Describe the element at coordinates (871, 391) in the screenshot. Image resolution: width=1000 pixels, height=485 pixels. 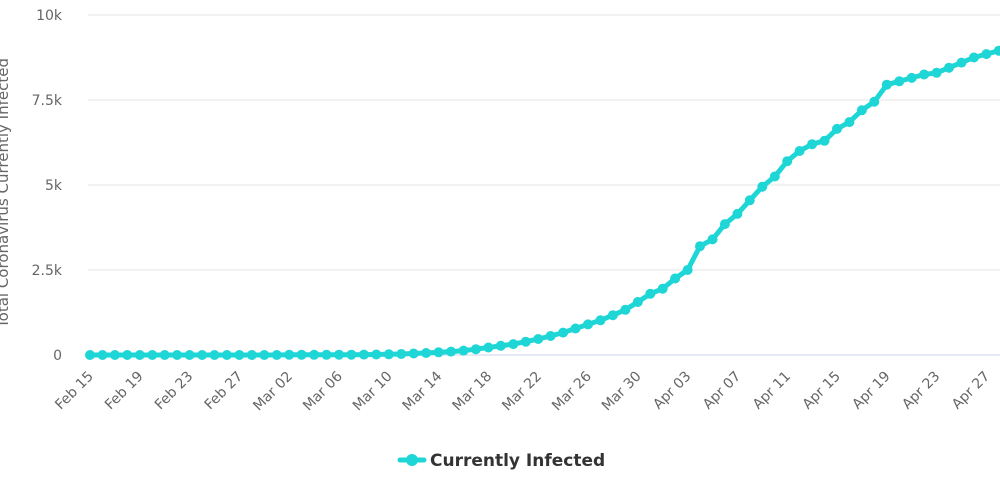
I see `x-tick-label: Apr 19` at that location.